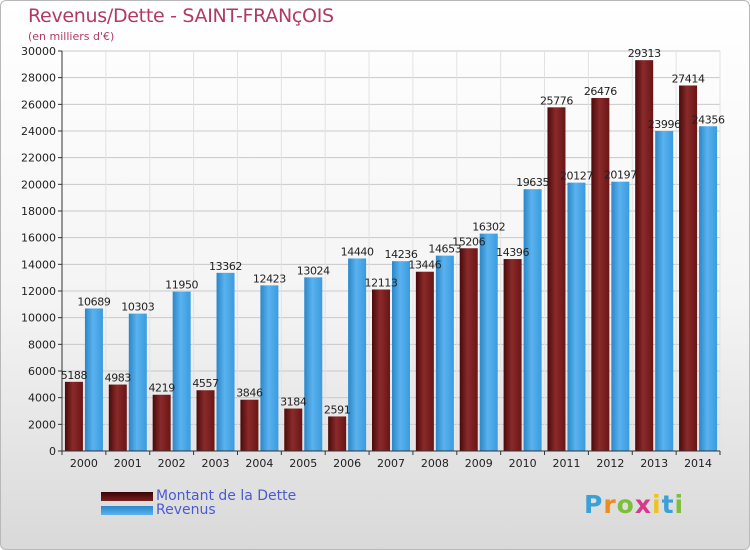 The image size is (750, 550). What do you see at coordinates (42, 344) in the screenshot?
I see `y-tick-label: 8000` at bounding box center [42, 344].